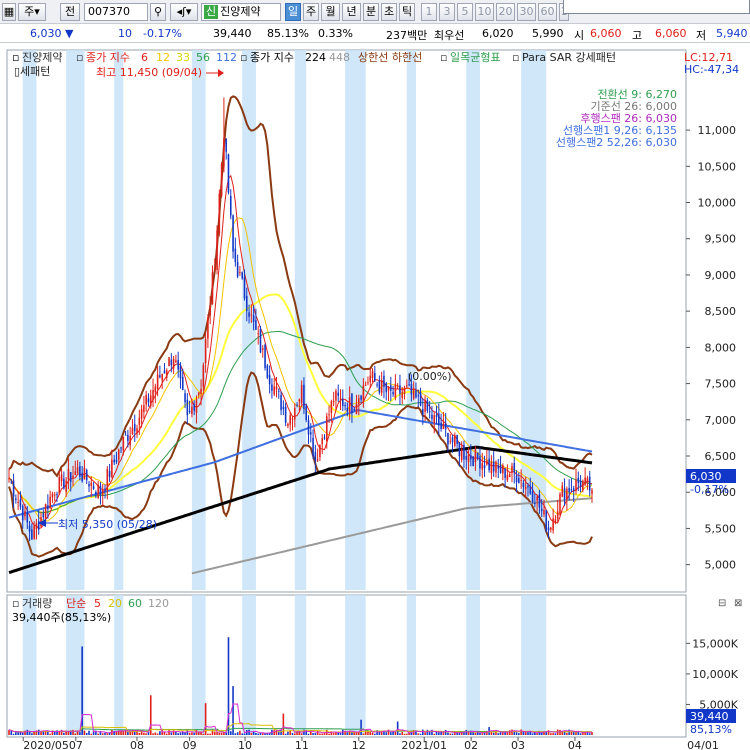 The width and height of the screenshot is (750, 750). I want to click on legend-ichimoku-label: 일목균형표, so click(475, 57).